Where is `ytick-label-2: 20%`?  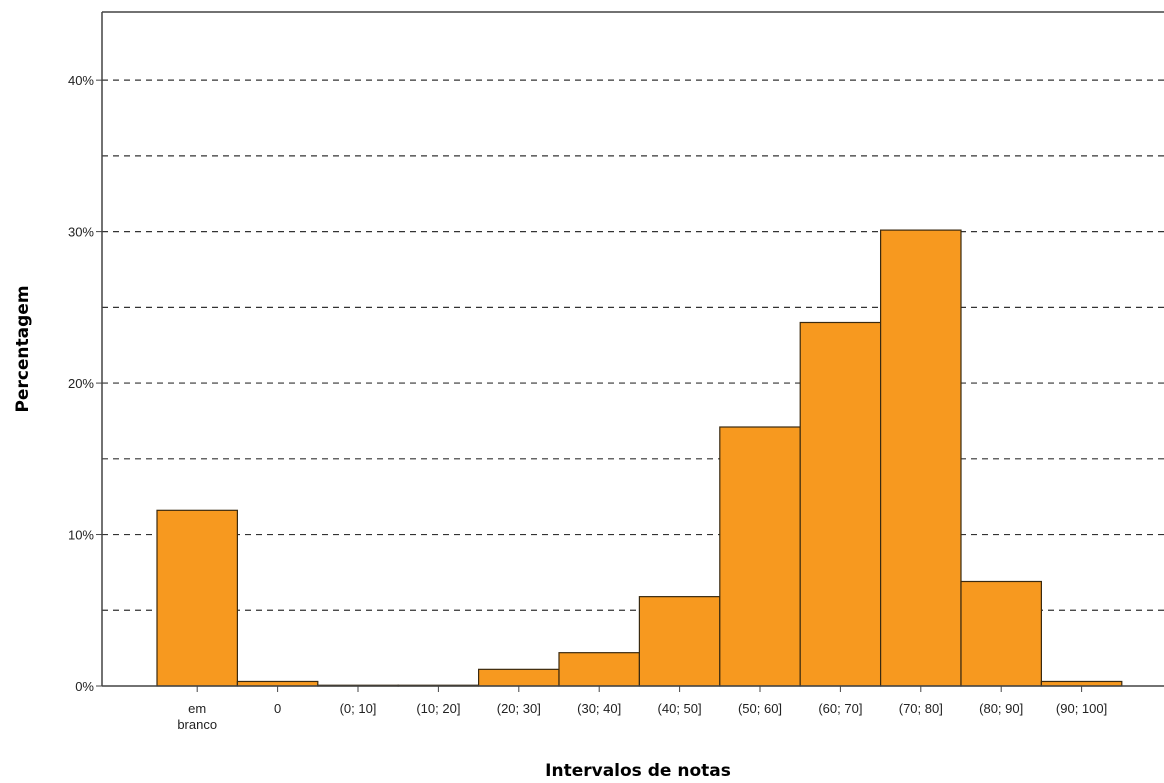
ytick-label-2: 20% is located at coordinates (81, 383).